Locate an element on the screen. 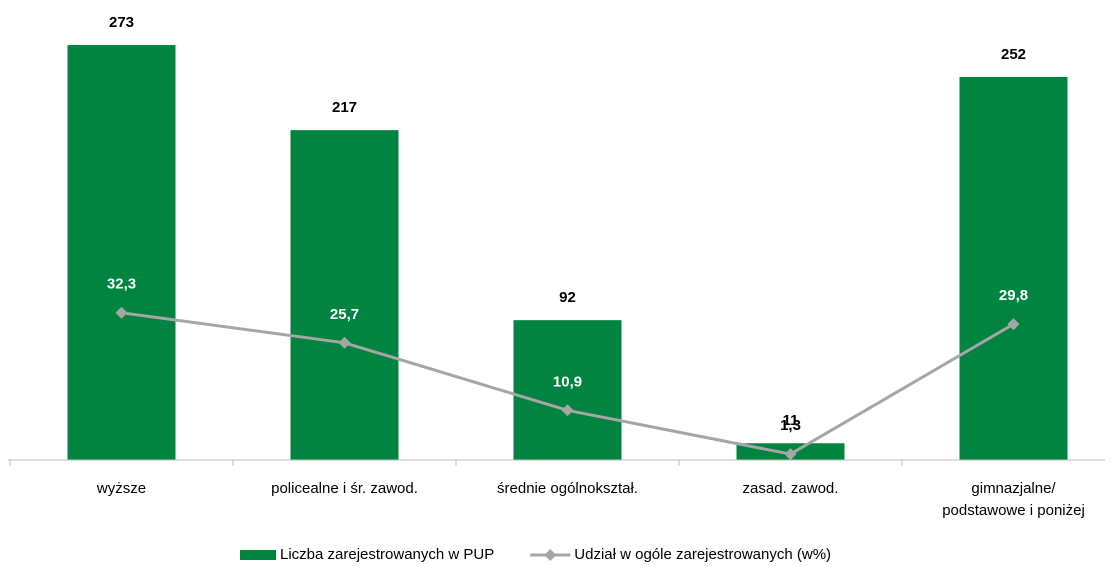 The height and width of the screenshot is (566, 1111). x-tick-label: gimnazjalne/ podstawowe i poniżej is located at coordinates (1013, 499).